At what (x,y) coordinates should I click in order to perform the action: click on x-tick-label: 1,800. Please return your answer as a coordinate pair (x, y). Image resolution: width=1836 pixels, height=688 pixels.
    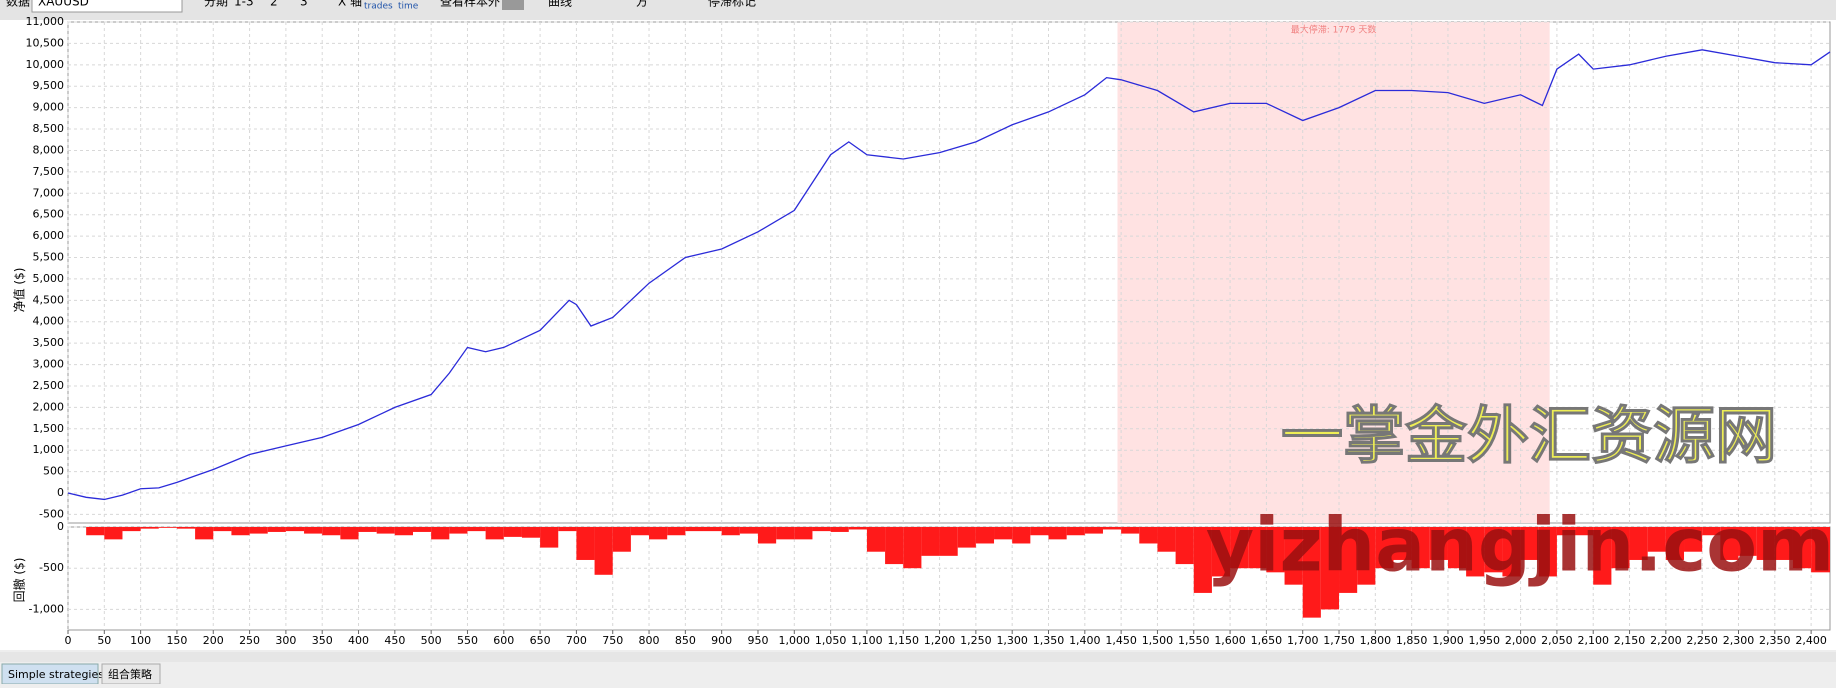
    Looking at the image, I should click on (1376, 640).